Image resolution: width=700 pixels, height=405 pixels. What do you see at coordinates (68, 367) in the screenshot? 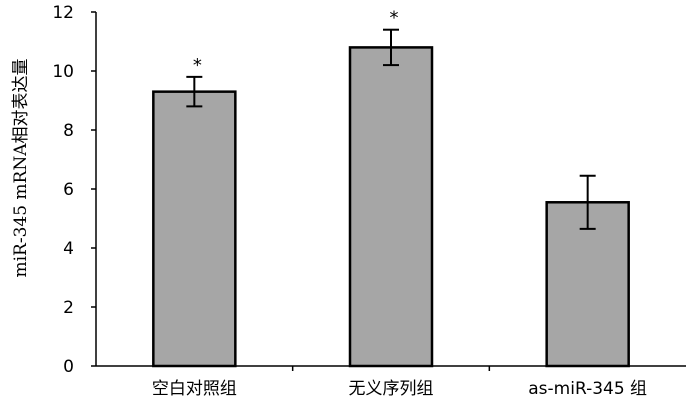
I see `y-tick-label: 0` at bounding box center [68, 367].